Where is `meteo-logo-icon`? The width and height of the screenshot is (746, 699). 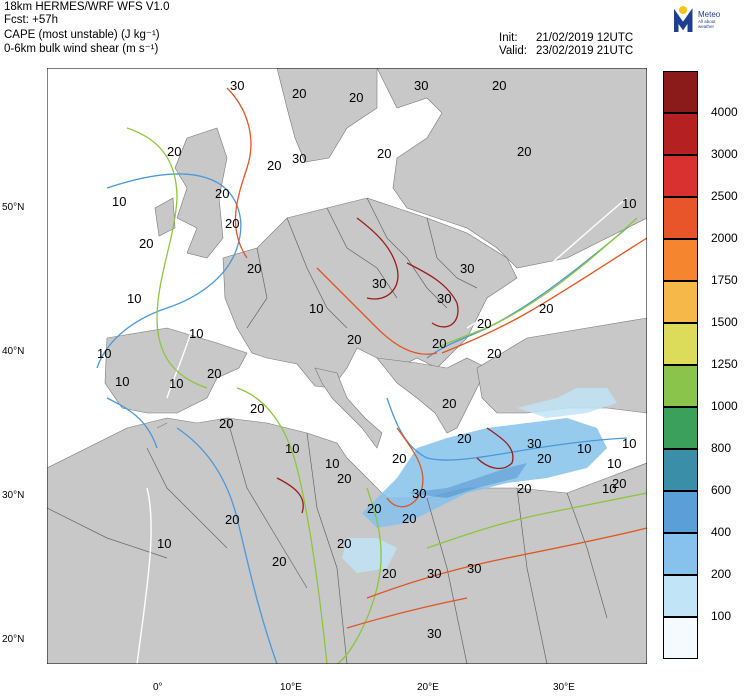
meteo-logo-icon is located at coordinates (683, 19).